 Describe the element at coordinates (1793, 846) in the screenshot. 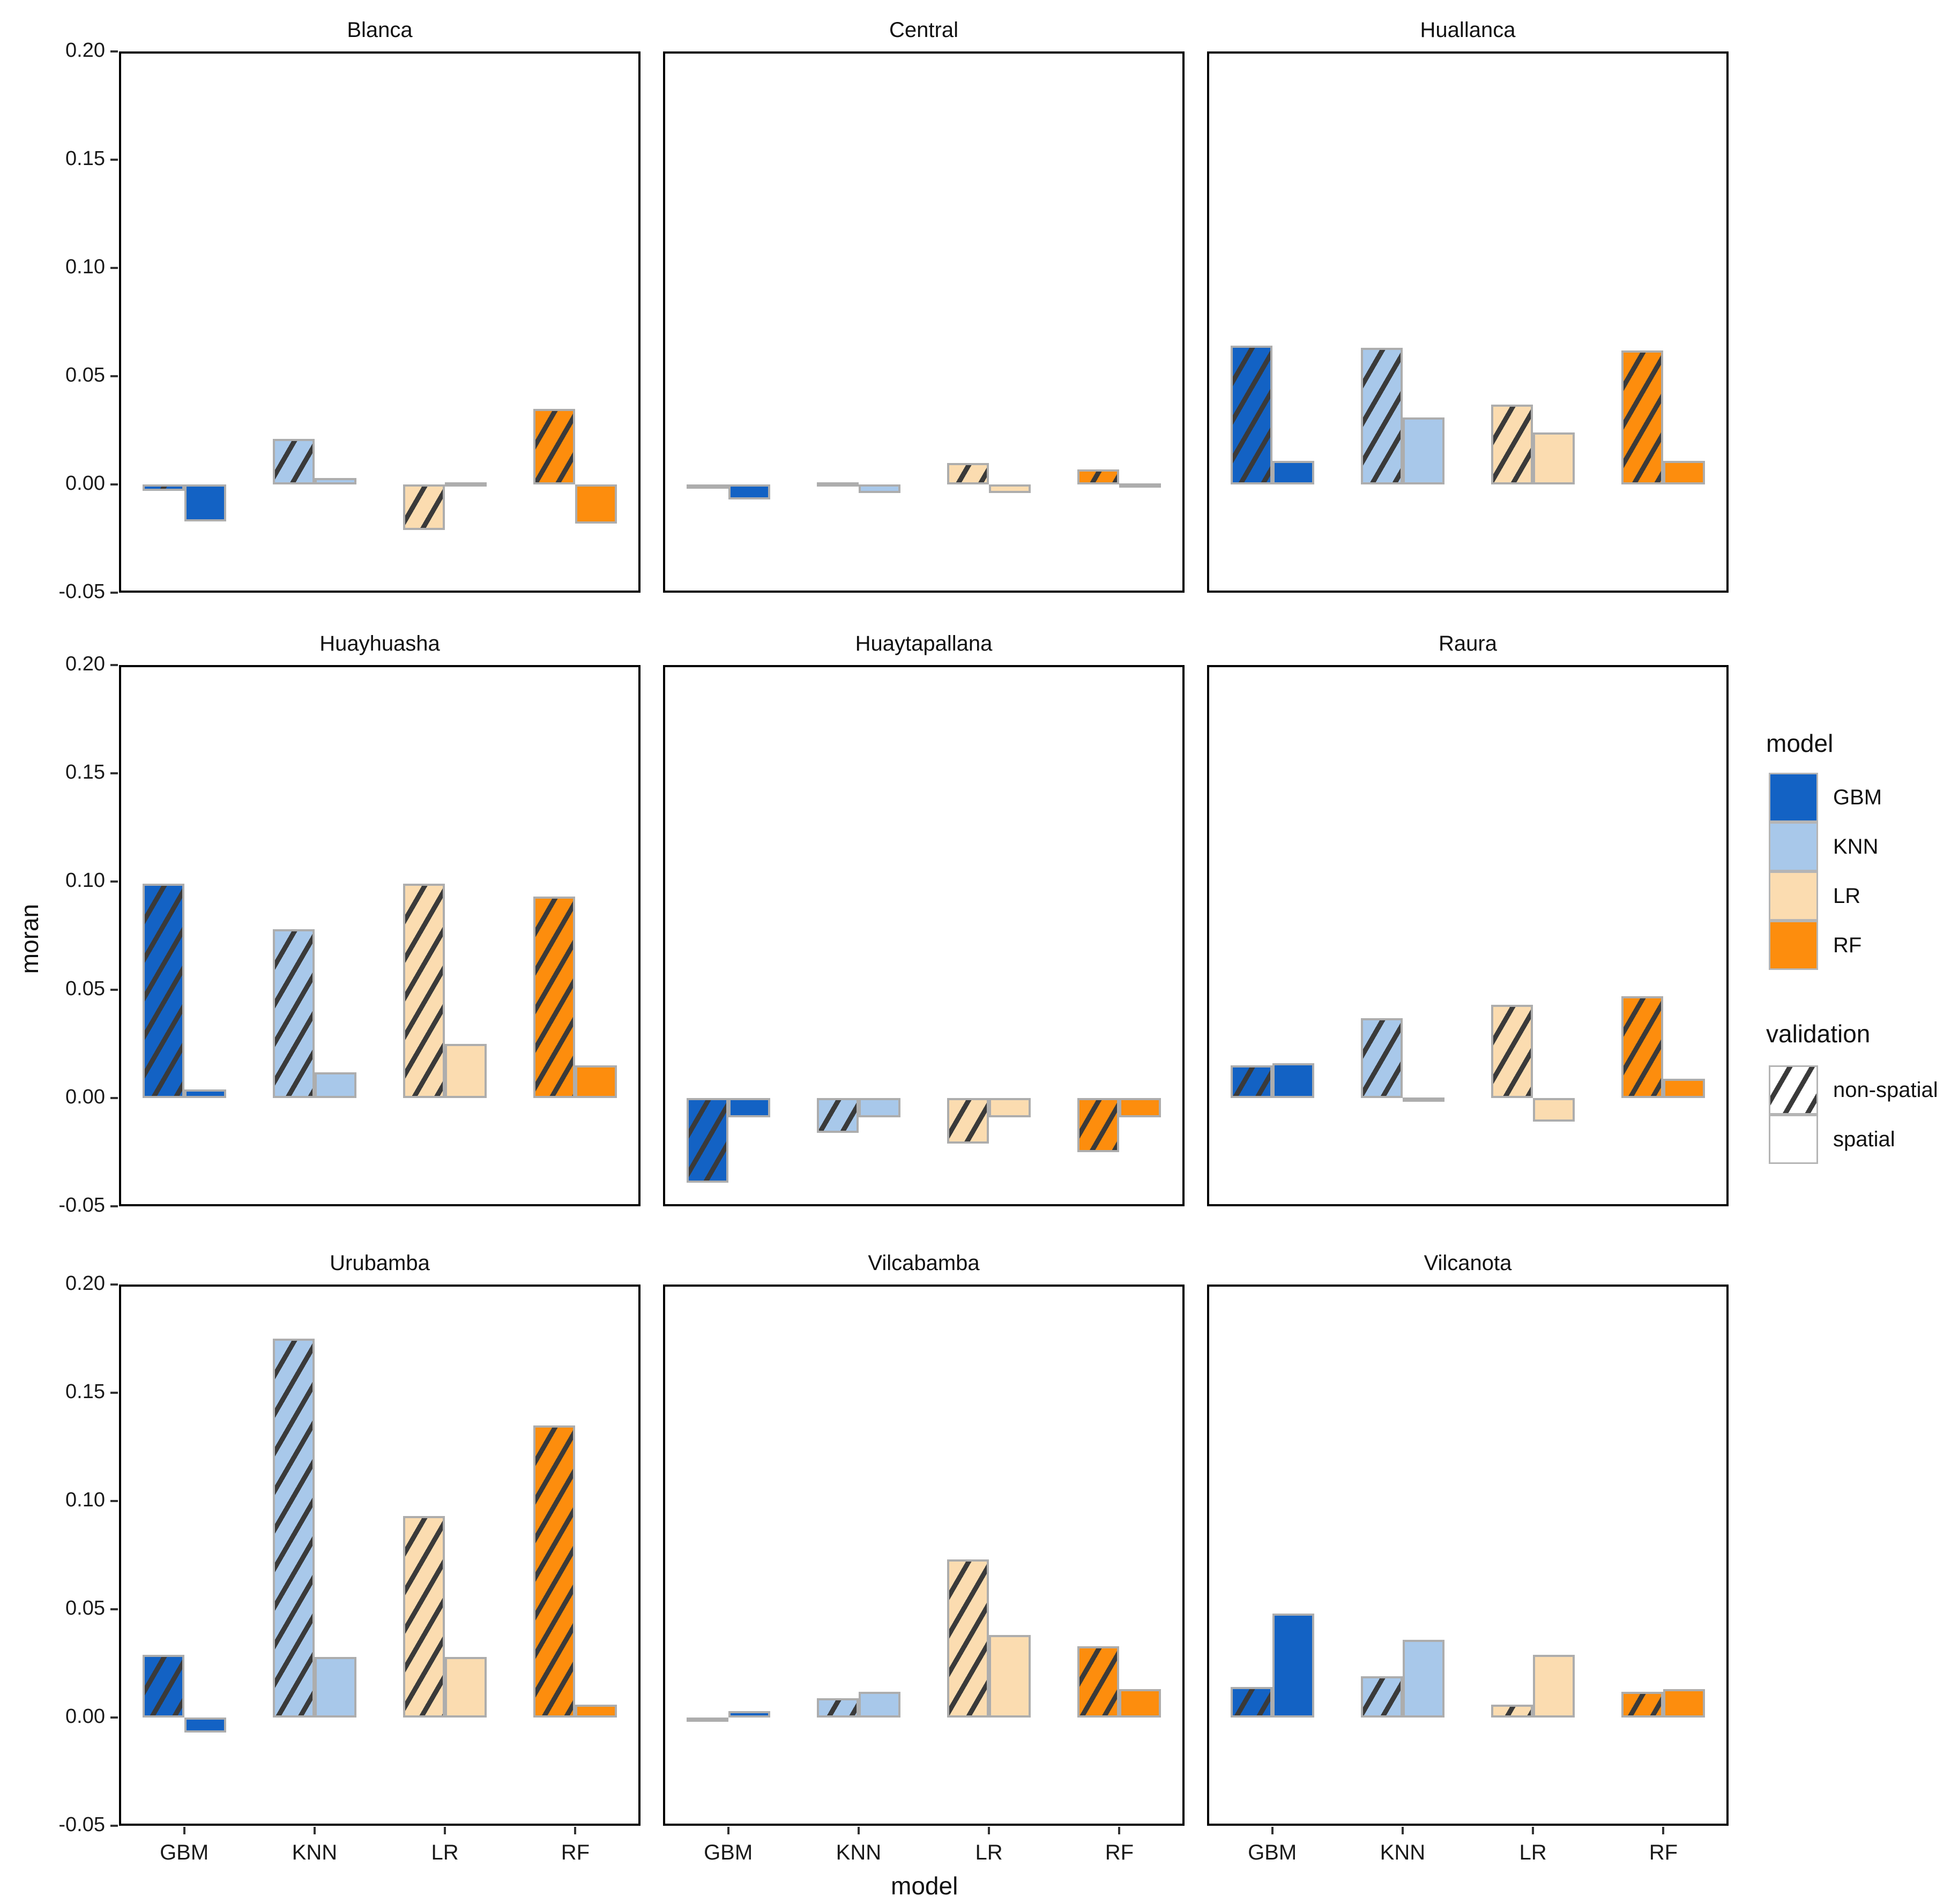

I see `legend-swatch-knn` at that location.